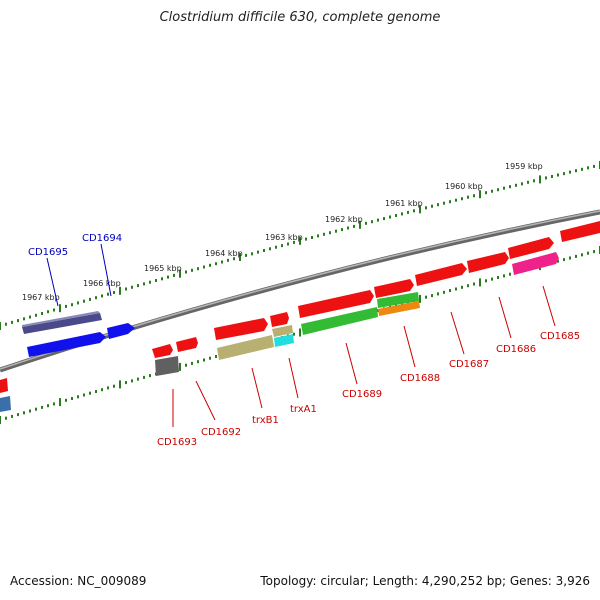 The image size is (600, 600). Describe the element at coordinates (469, 364) in the screenshot. I see `gene-label-cd1687: CD1687` at that location.